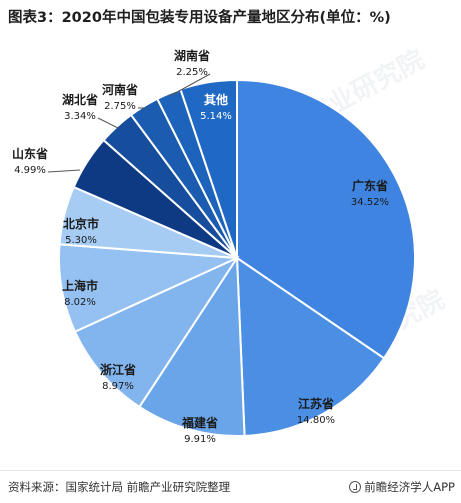 The height and width of the screenshot is (503, 461). Describe the element at coordinates (192, 72) in the screenshot. I see `slice-value-湖南省: 2.25%` at that location.